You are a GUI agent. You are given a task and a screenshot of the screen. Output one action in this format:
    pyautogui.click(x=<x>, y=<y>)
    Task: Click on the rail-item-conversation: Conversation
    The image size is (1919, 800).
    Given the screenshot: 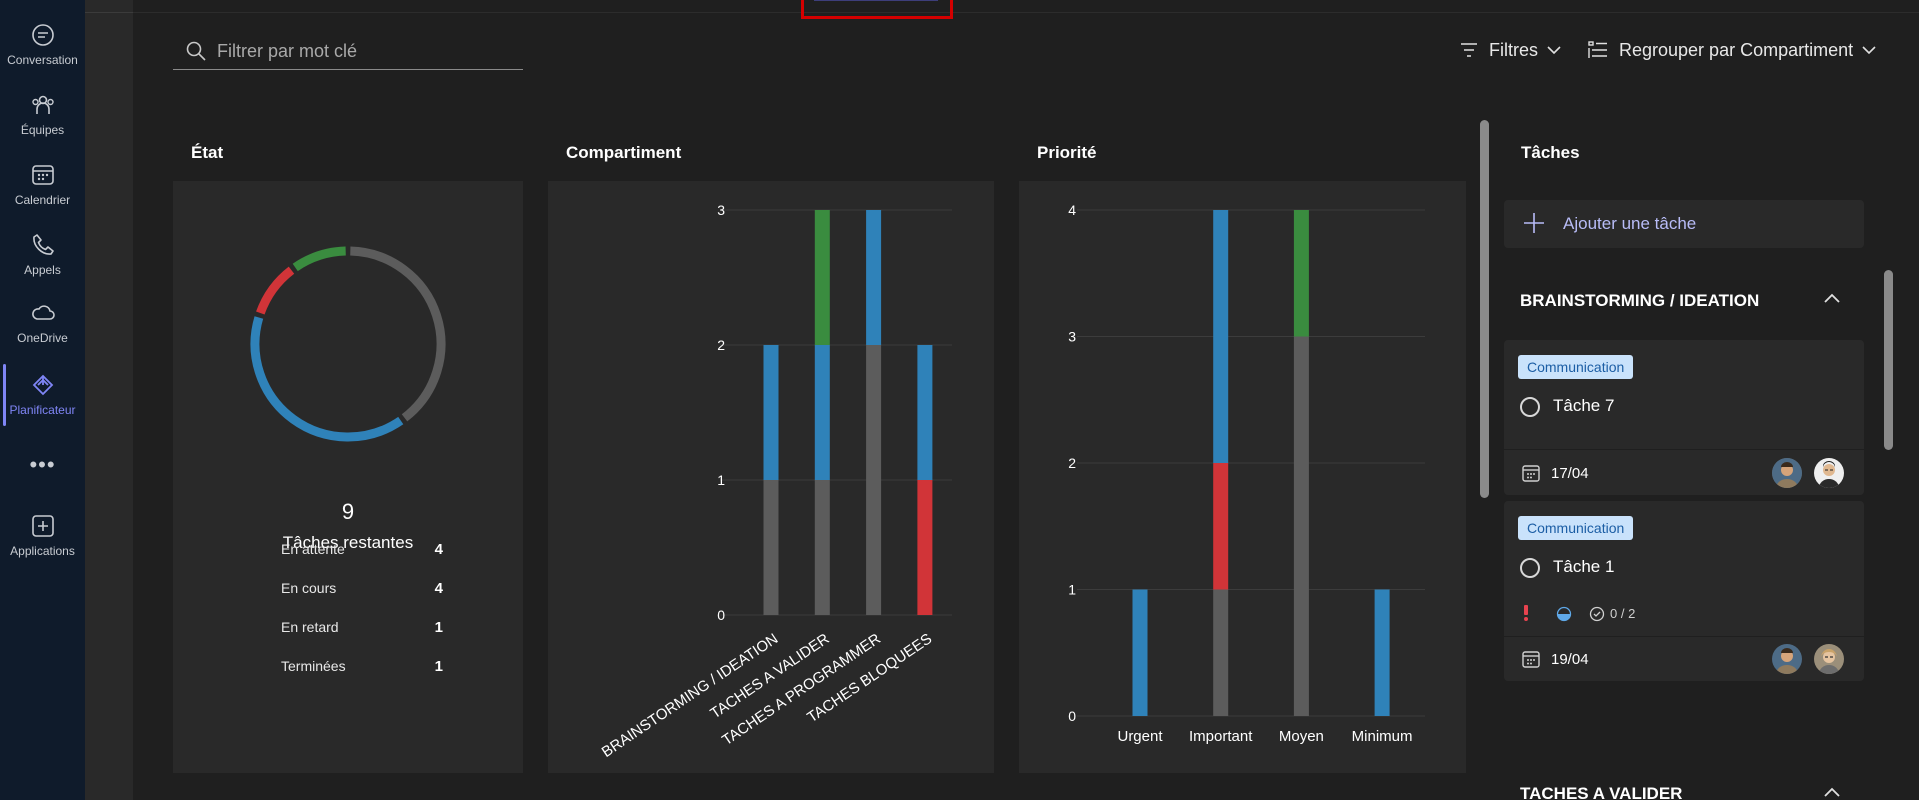 What is the action you would take?
    pyautogui.click(x=42, y=49)
    